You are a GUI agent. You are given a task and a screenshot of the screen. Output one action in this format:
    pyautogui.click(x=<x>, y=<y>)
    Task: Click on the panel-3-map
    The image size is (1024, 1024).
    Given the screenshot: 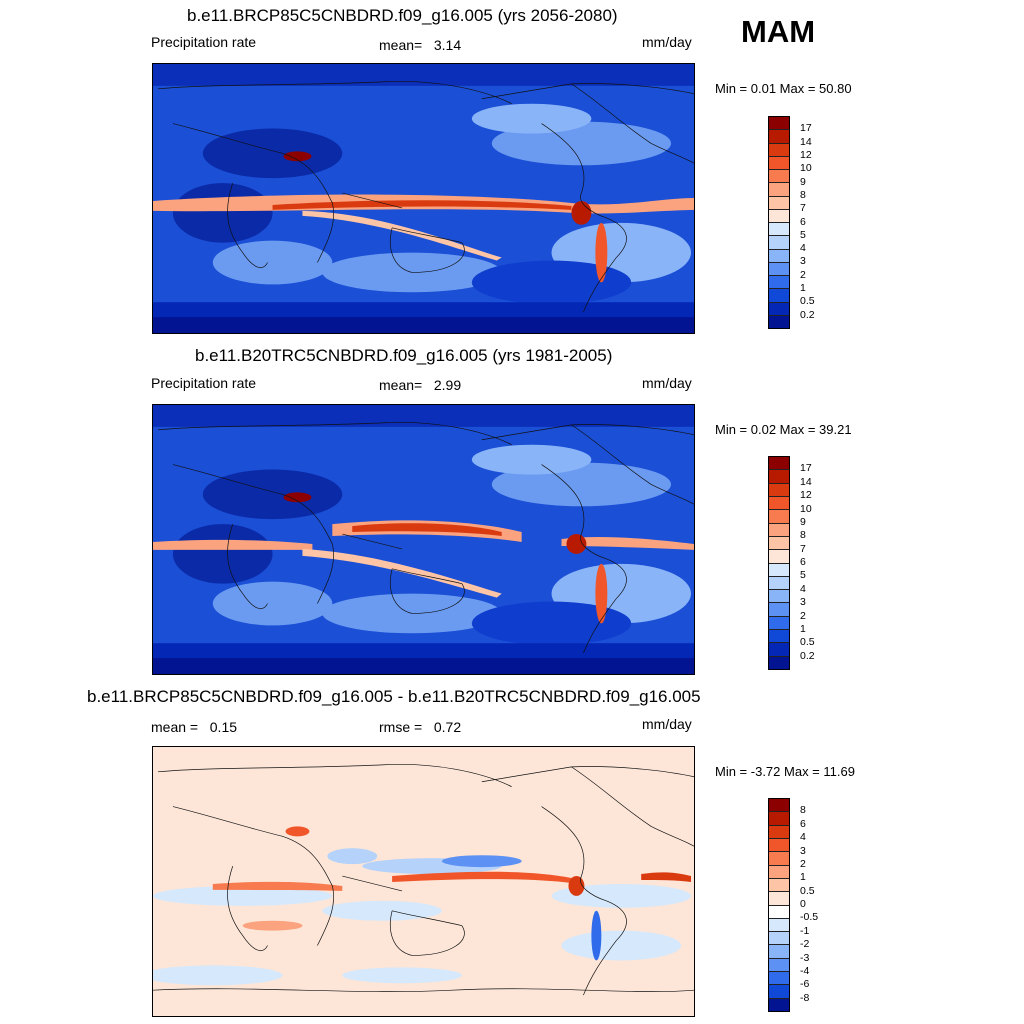 What is the action you would take?
    pyautogui.click(x=423, y=881)
    